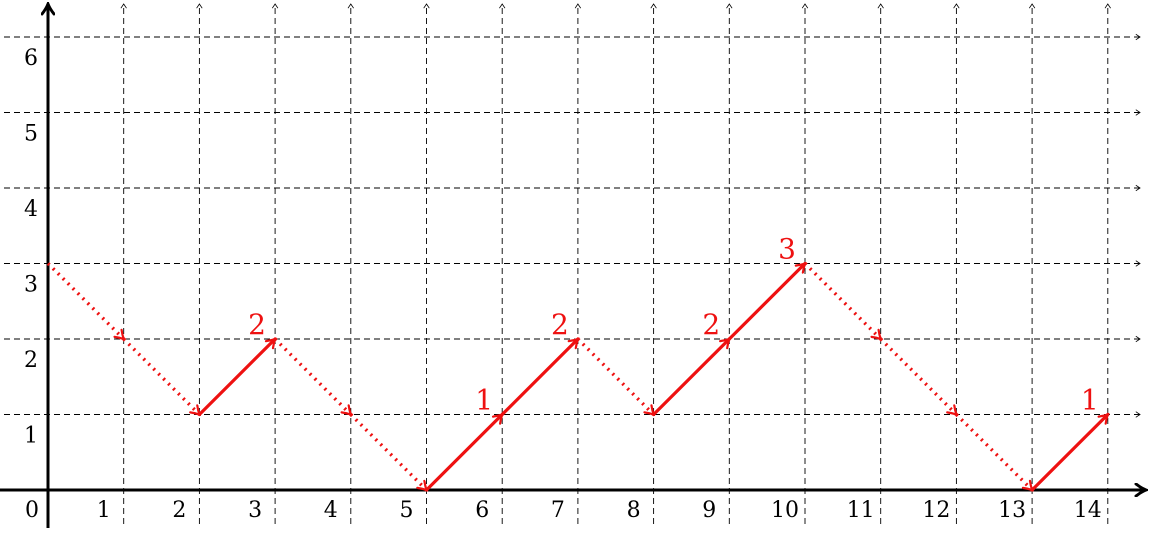  What do you see at coordinates (31, 134) in the screenshot?
I see `y-tick-label: 5` at bounding box center [31, 134].